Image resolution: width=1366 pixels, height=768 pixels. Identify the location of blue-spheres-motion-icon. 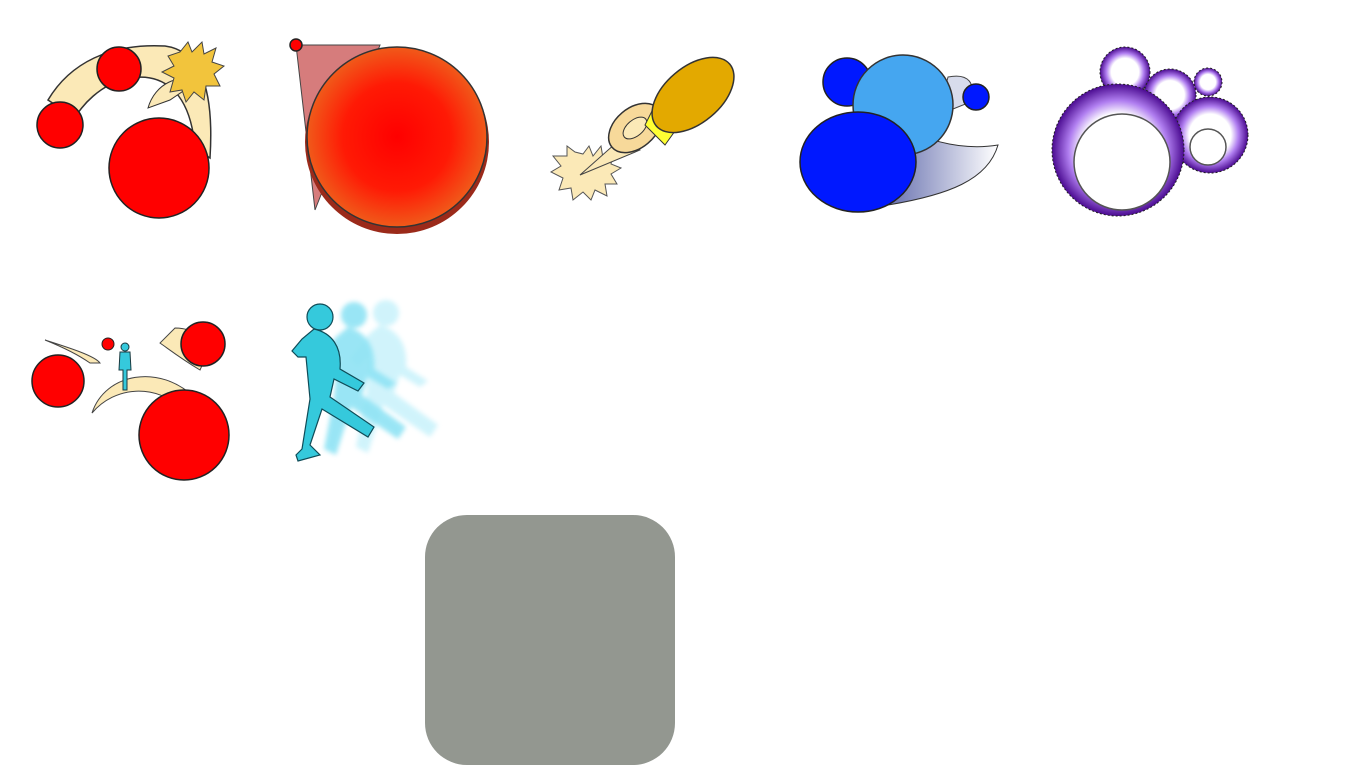
(903, 137).